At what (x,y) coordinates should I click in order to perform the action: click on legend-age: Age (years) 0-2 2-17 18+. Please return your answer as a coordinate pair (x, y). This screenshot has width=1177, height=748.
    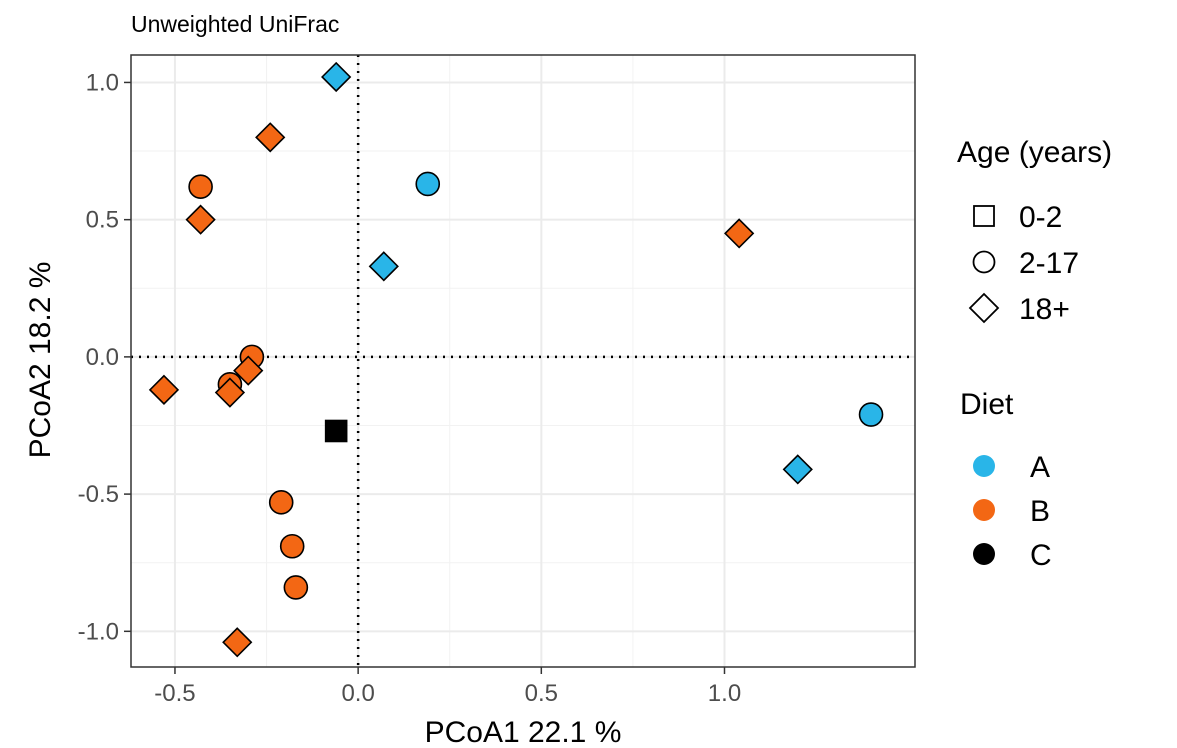
    Looking at the image, I should click on (1034, 231).